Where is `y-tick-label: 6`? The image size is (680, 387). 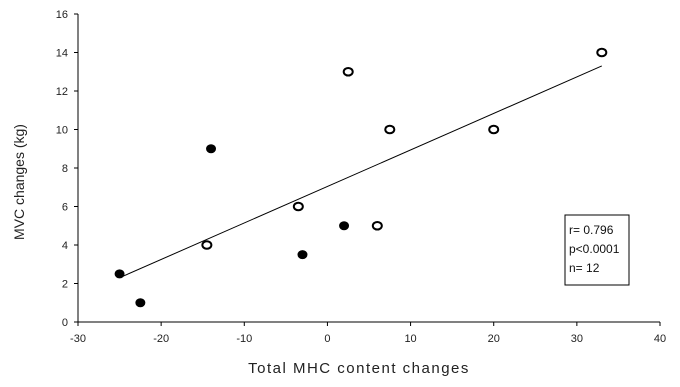
y-tick-label: 6 is located at coordinates (65, 208).